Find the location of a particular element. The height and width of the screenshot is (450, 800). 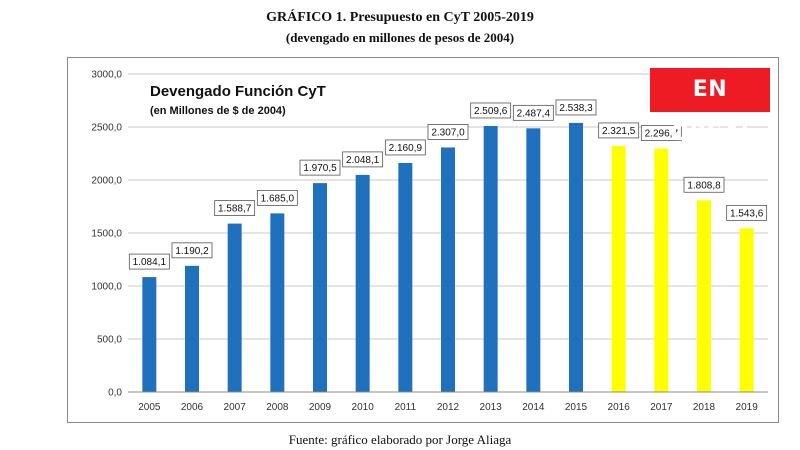

data-label: 2.538,3 is located at coordinates (576, 108).